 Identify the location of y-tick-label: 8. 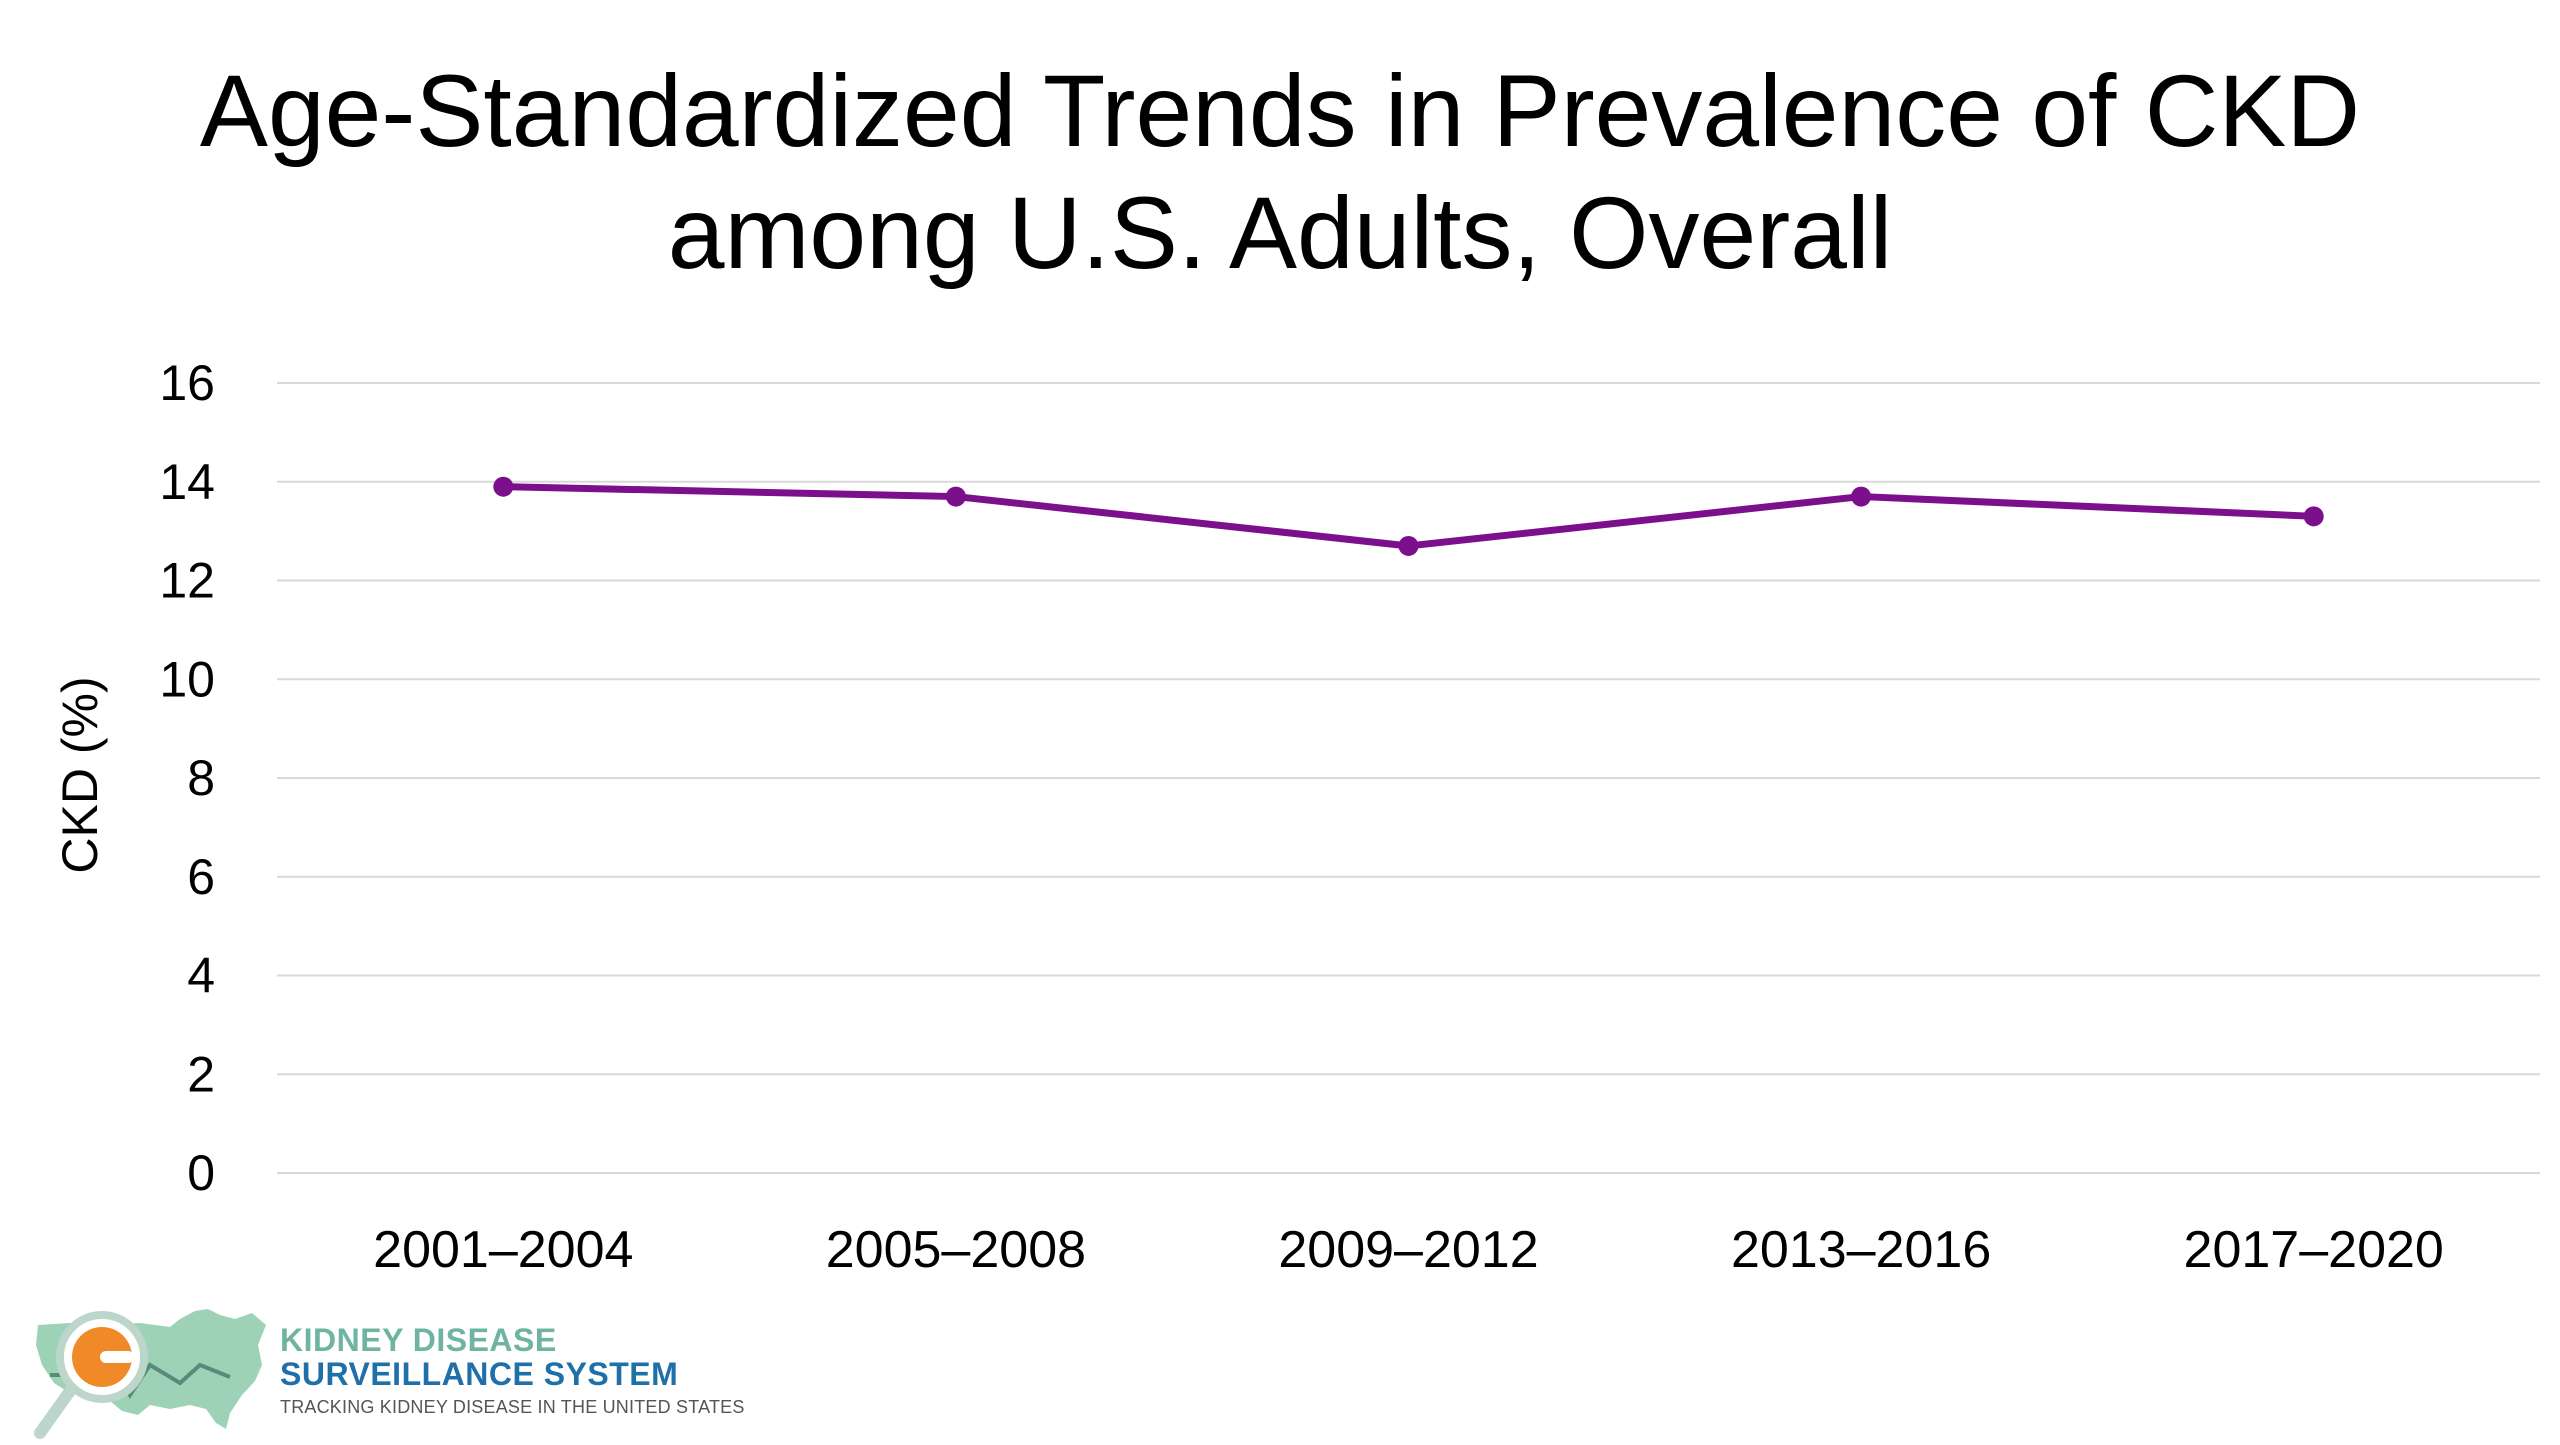
(201, 778).